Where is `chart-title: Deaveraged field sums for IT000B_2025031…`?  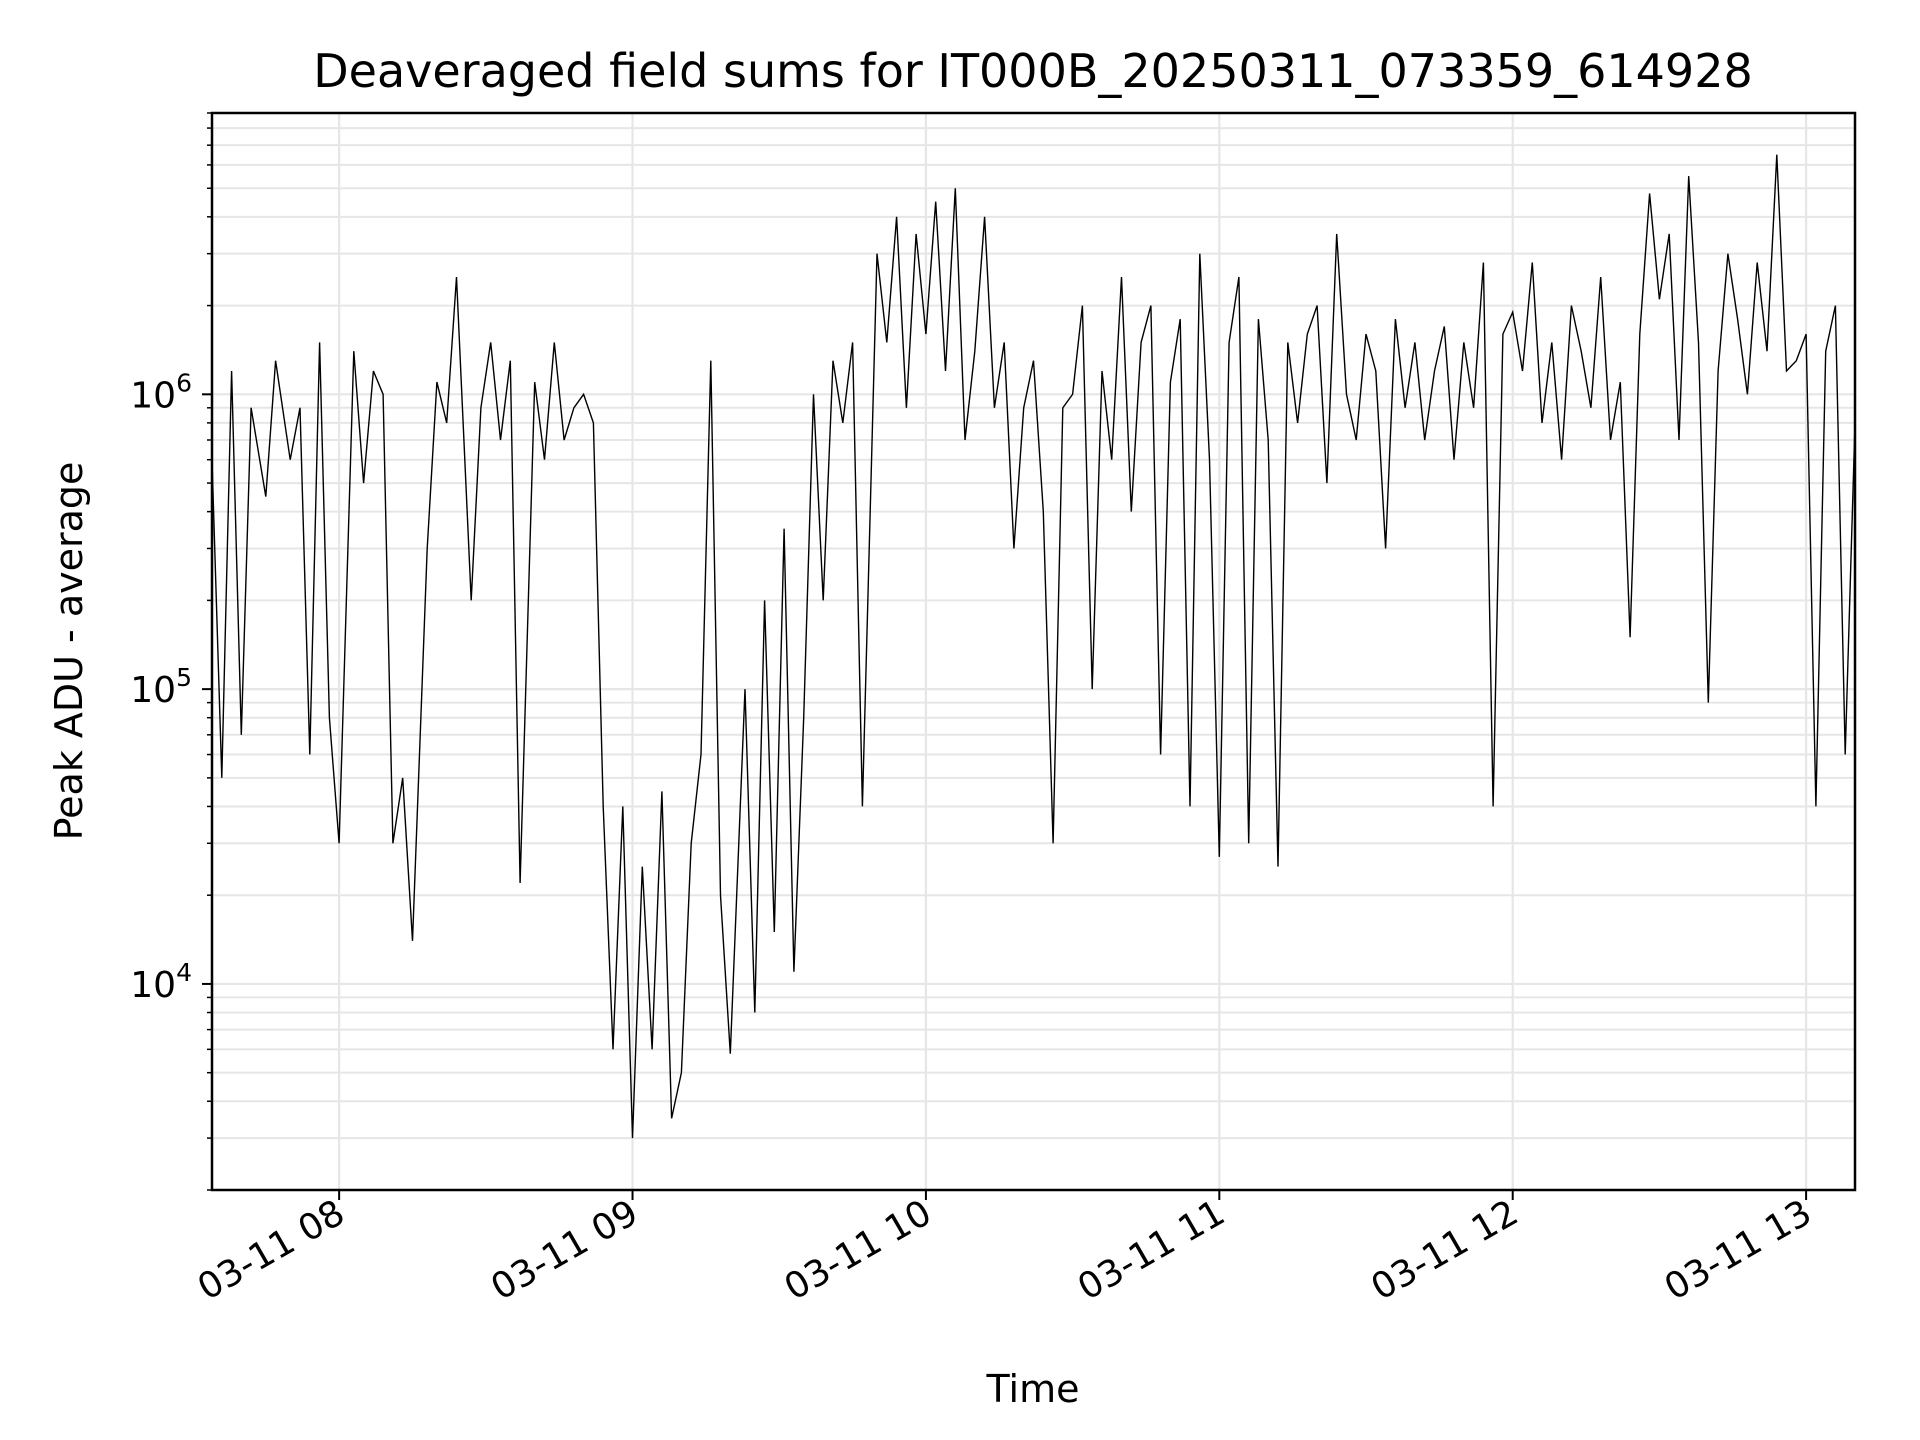
chart-title: Deaveraged field sums for IT000B_2025031… is located at coordinates (1032, 71).